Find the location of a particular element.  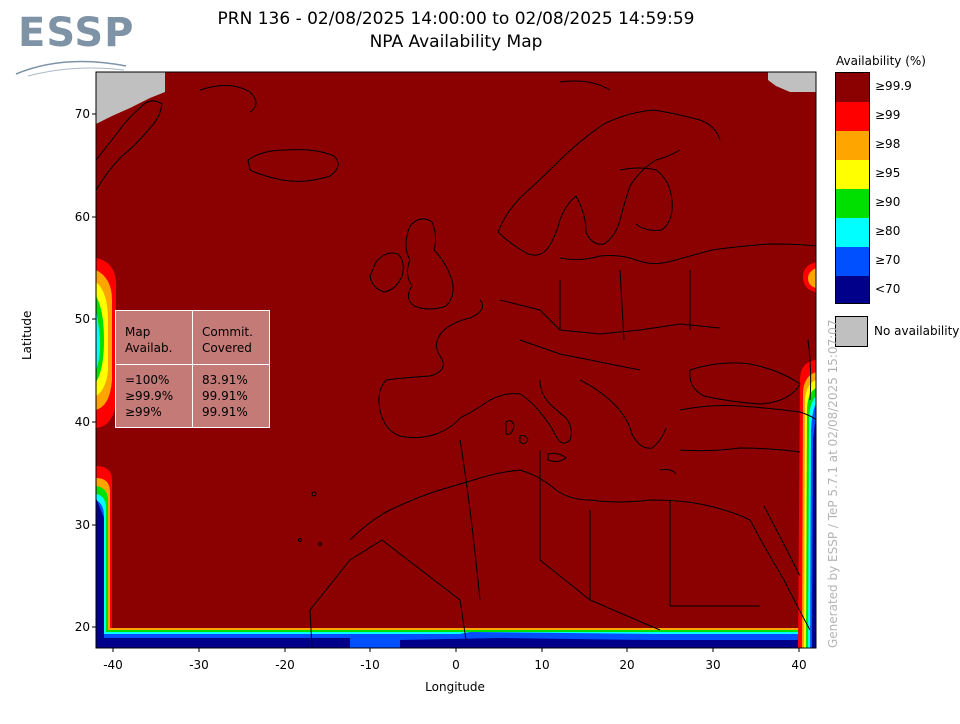

stats-map-value: ≥99.9% is located at coordinates (149, 396).